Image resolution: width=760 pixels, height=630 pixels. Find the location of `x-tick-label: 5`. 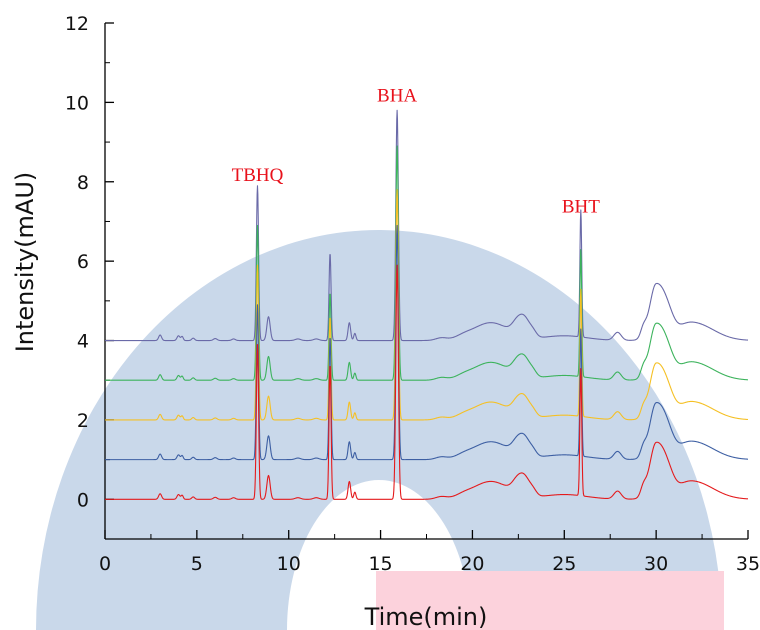

x-tick-label: 5 is located at coordinates (197, 564).